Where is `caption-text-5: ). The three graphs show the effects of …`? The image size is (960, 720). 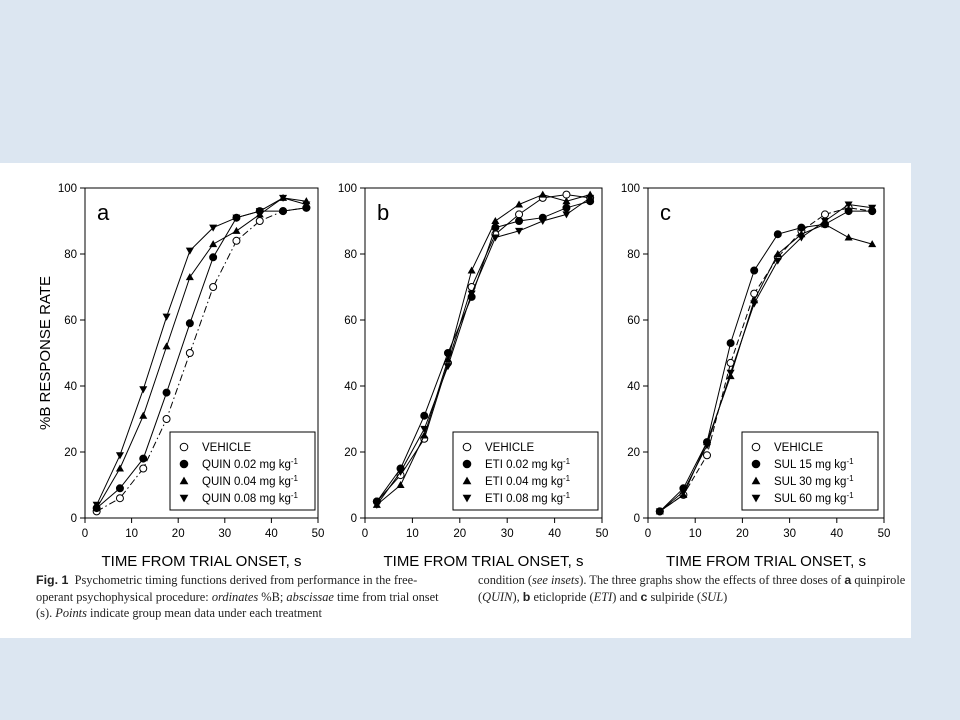
caption-text-5: ). The three graphs show the effects of … is located at coordinates (712, 580).